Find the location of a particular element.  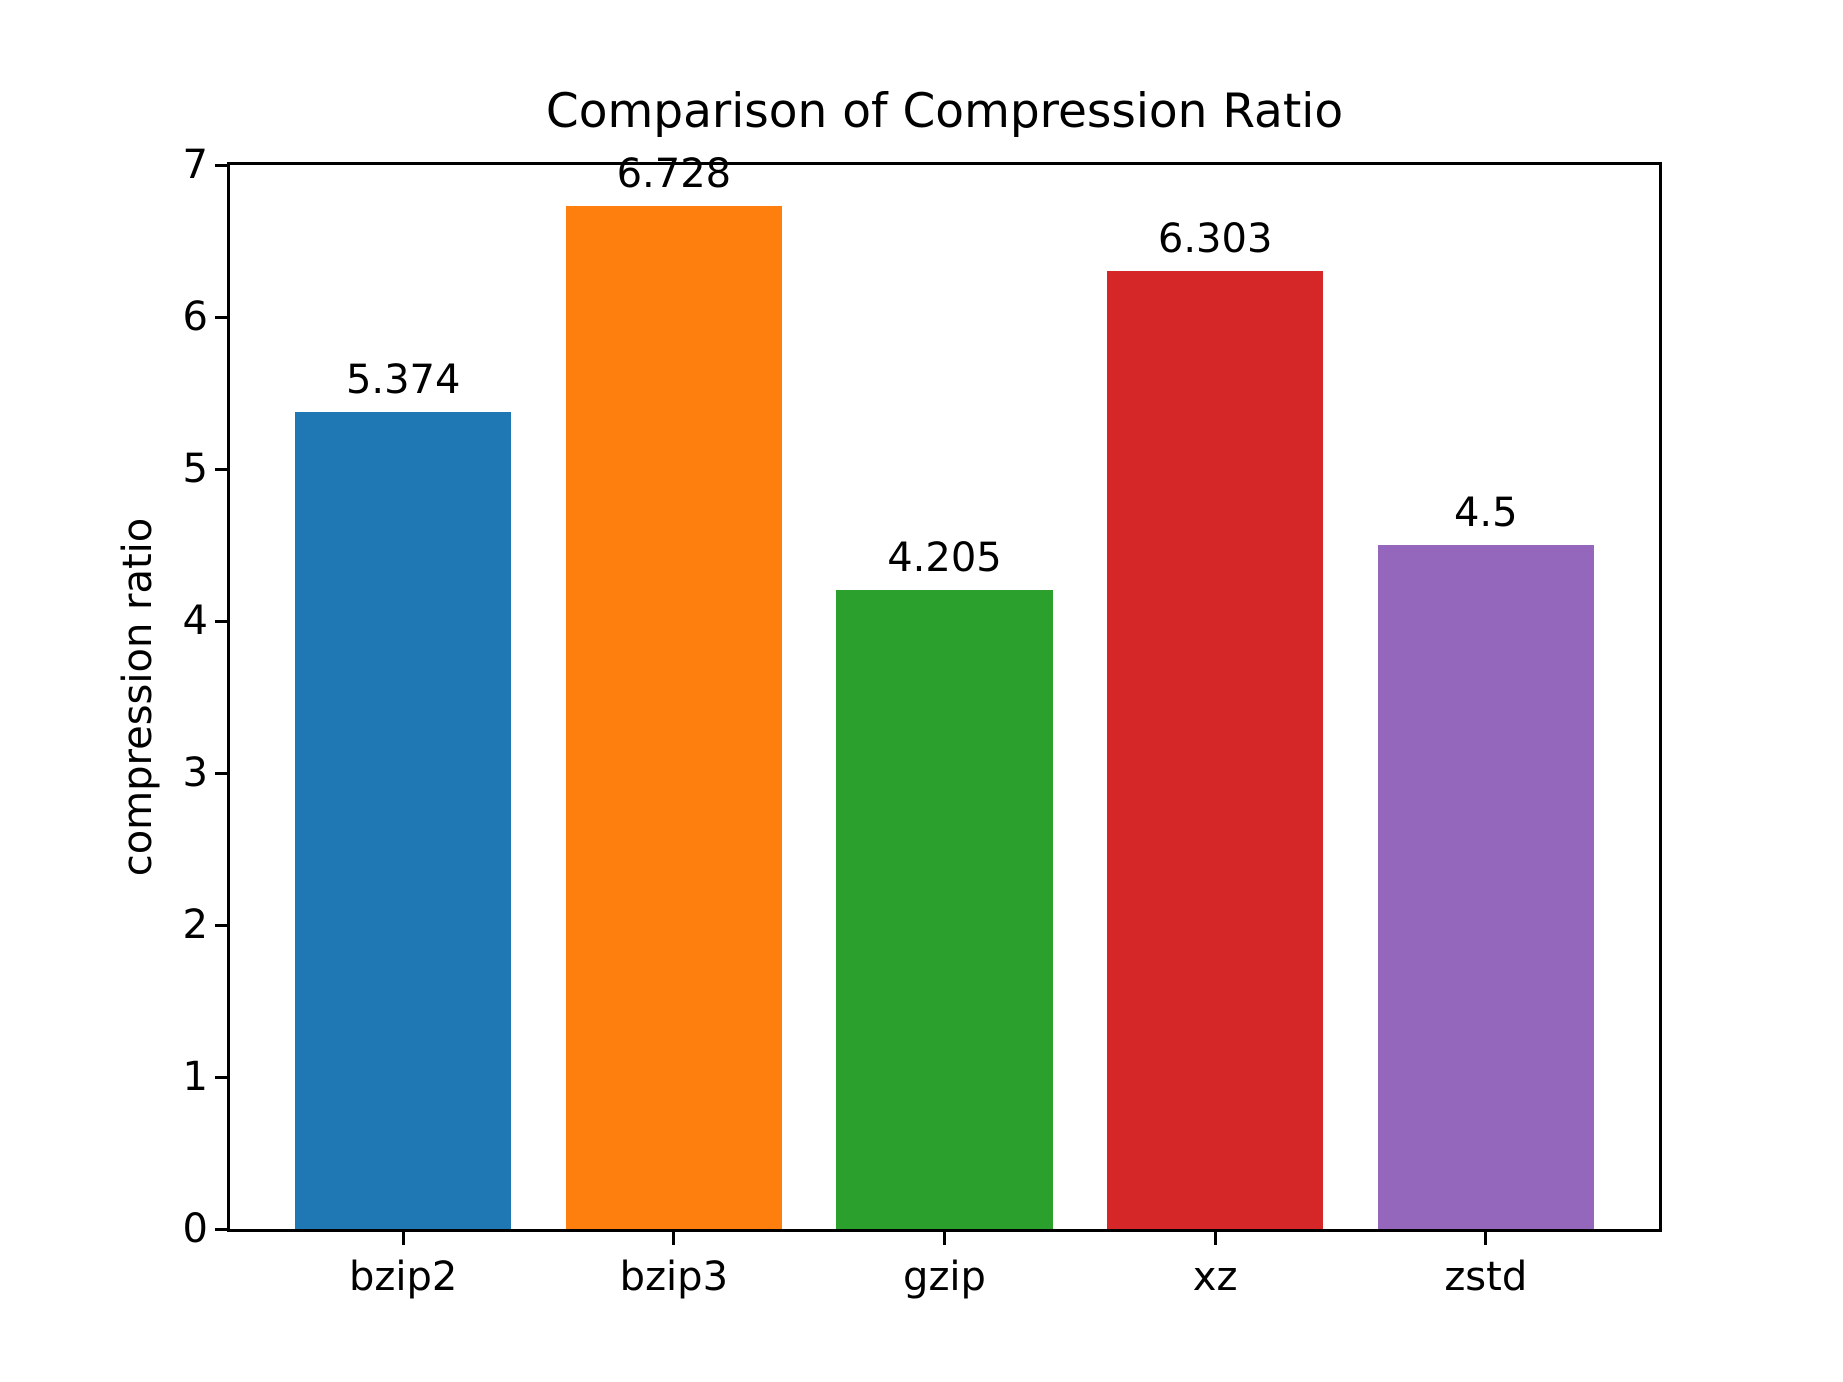

value-label-bzip2: 5.374 is located at coordinates (403, 380).